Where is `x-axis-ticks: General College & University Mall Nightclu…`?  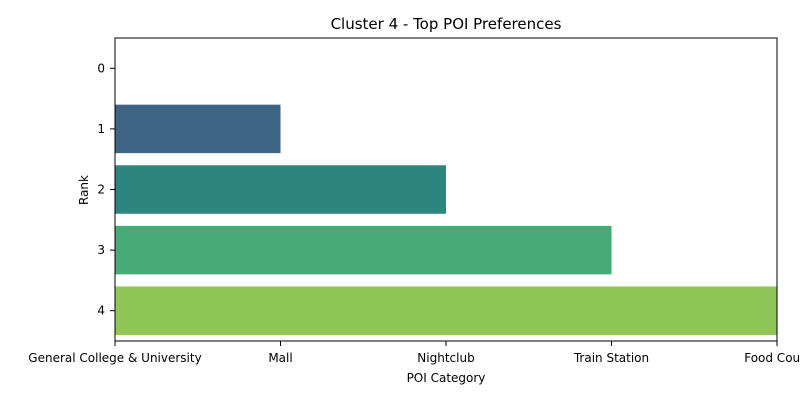
x-axis-ticks: General College & University Mall Nightclu… is located at coordinates (414, 353).